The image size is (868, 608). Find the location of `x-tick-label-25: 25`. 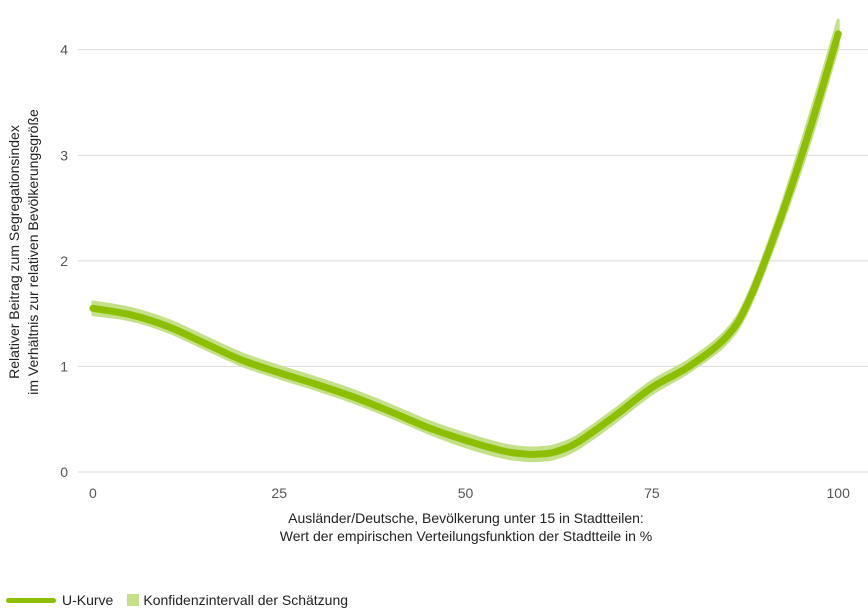

x-tick-label-25: 25 is located at coordinates (279, 493).